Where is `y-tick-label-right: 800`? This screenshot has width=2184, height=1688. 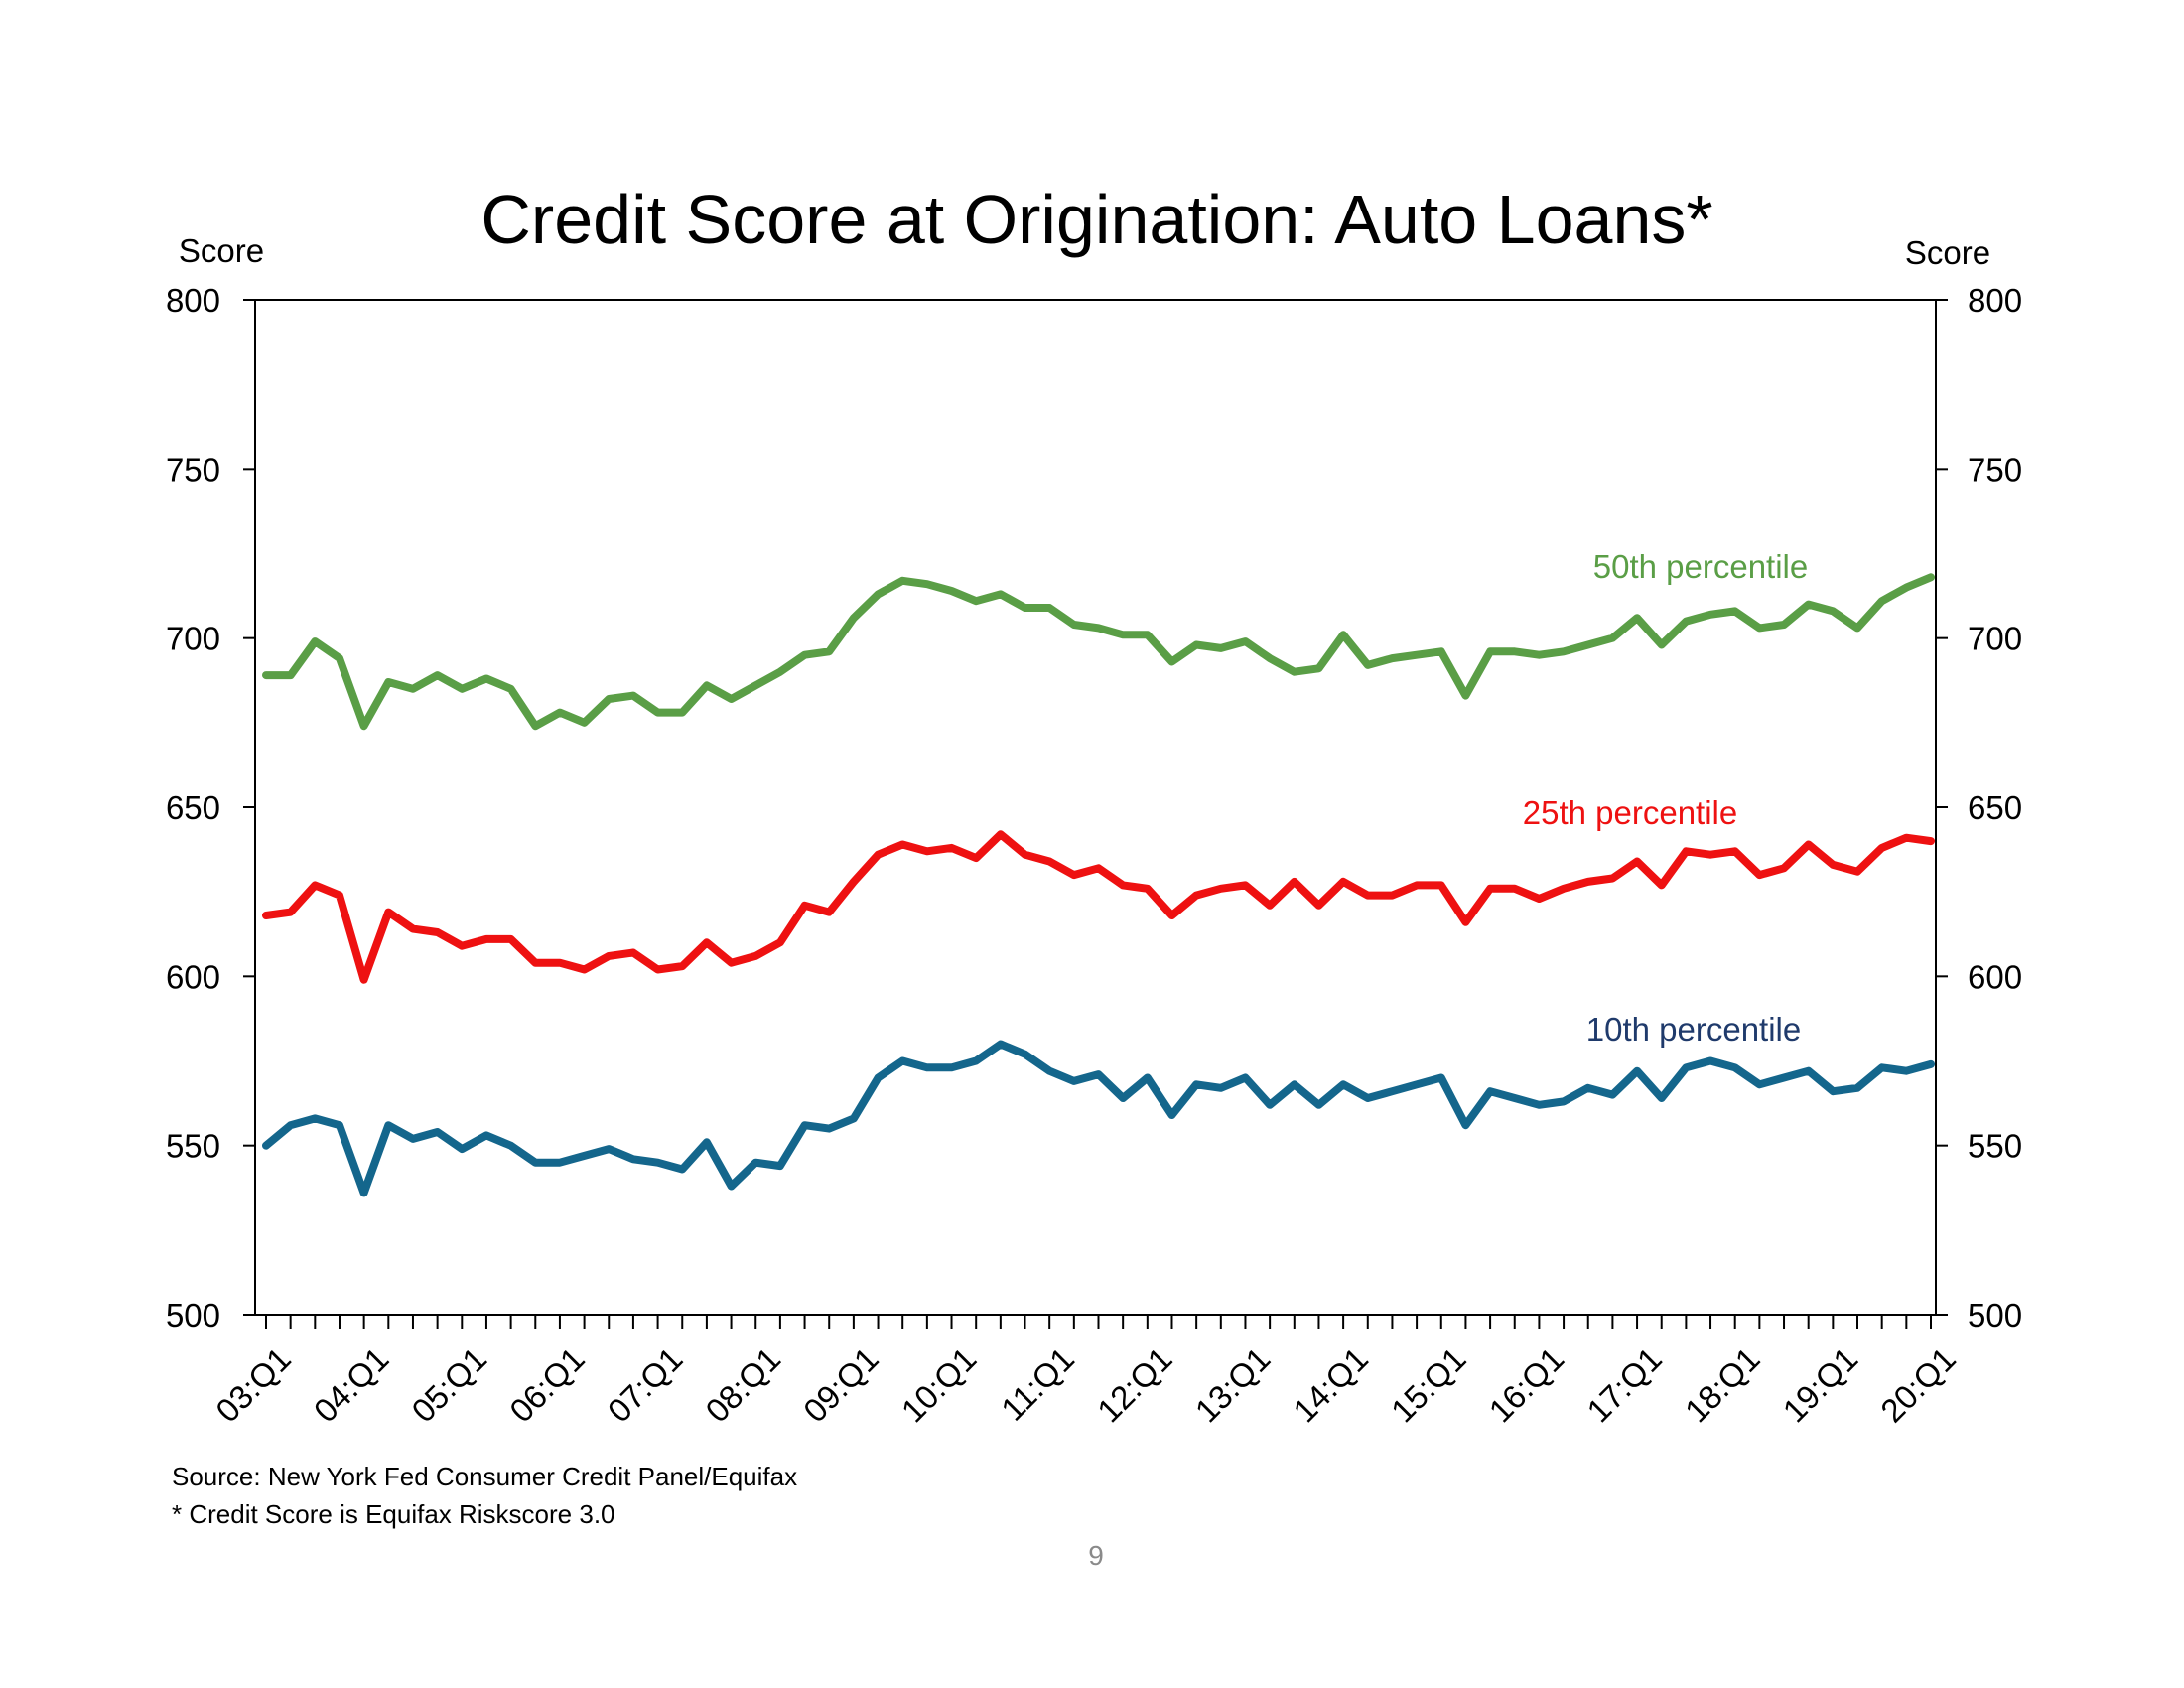
y-tick-label-right: 800 is located at coordinates (1995, 300).